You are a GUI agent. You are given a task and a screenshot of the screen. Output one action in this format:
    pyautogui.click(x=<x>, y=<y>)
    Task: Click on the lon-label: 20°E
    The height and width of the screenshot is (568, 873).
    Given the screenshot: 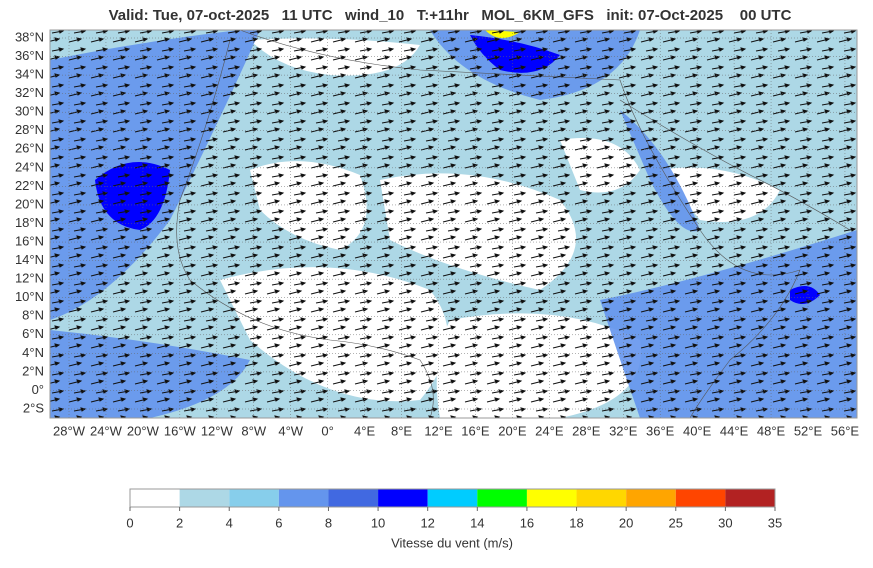 What is the action you would take?
    pyautogui.click(x=512, y=430)
    